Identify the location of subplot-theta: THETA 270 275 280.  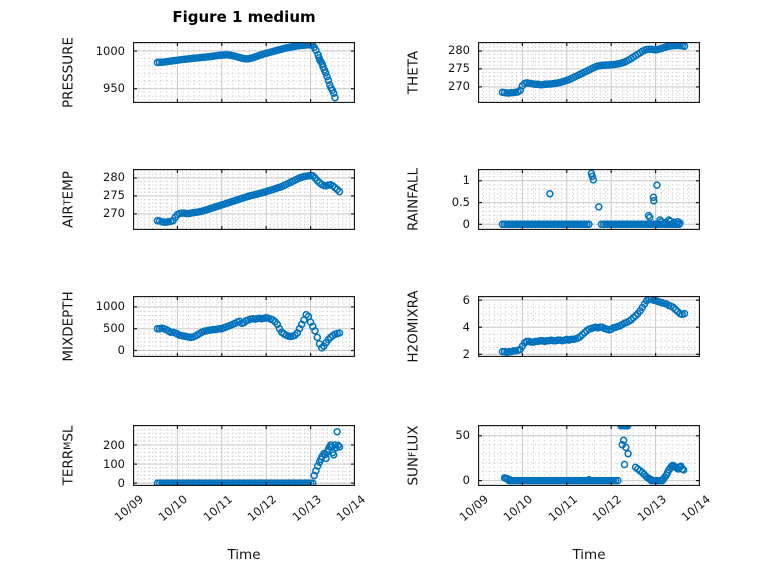
(552, 72).